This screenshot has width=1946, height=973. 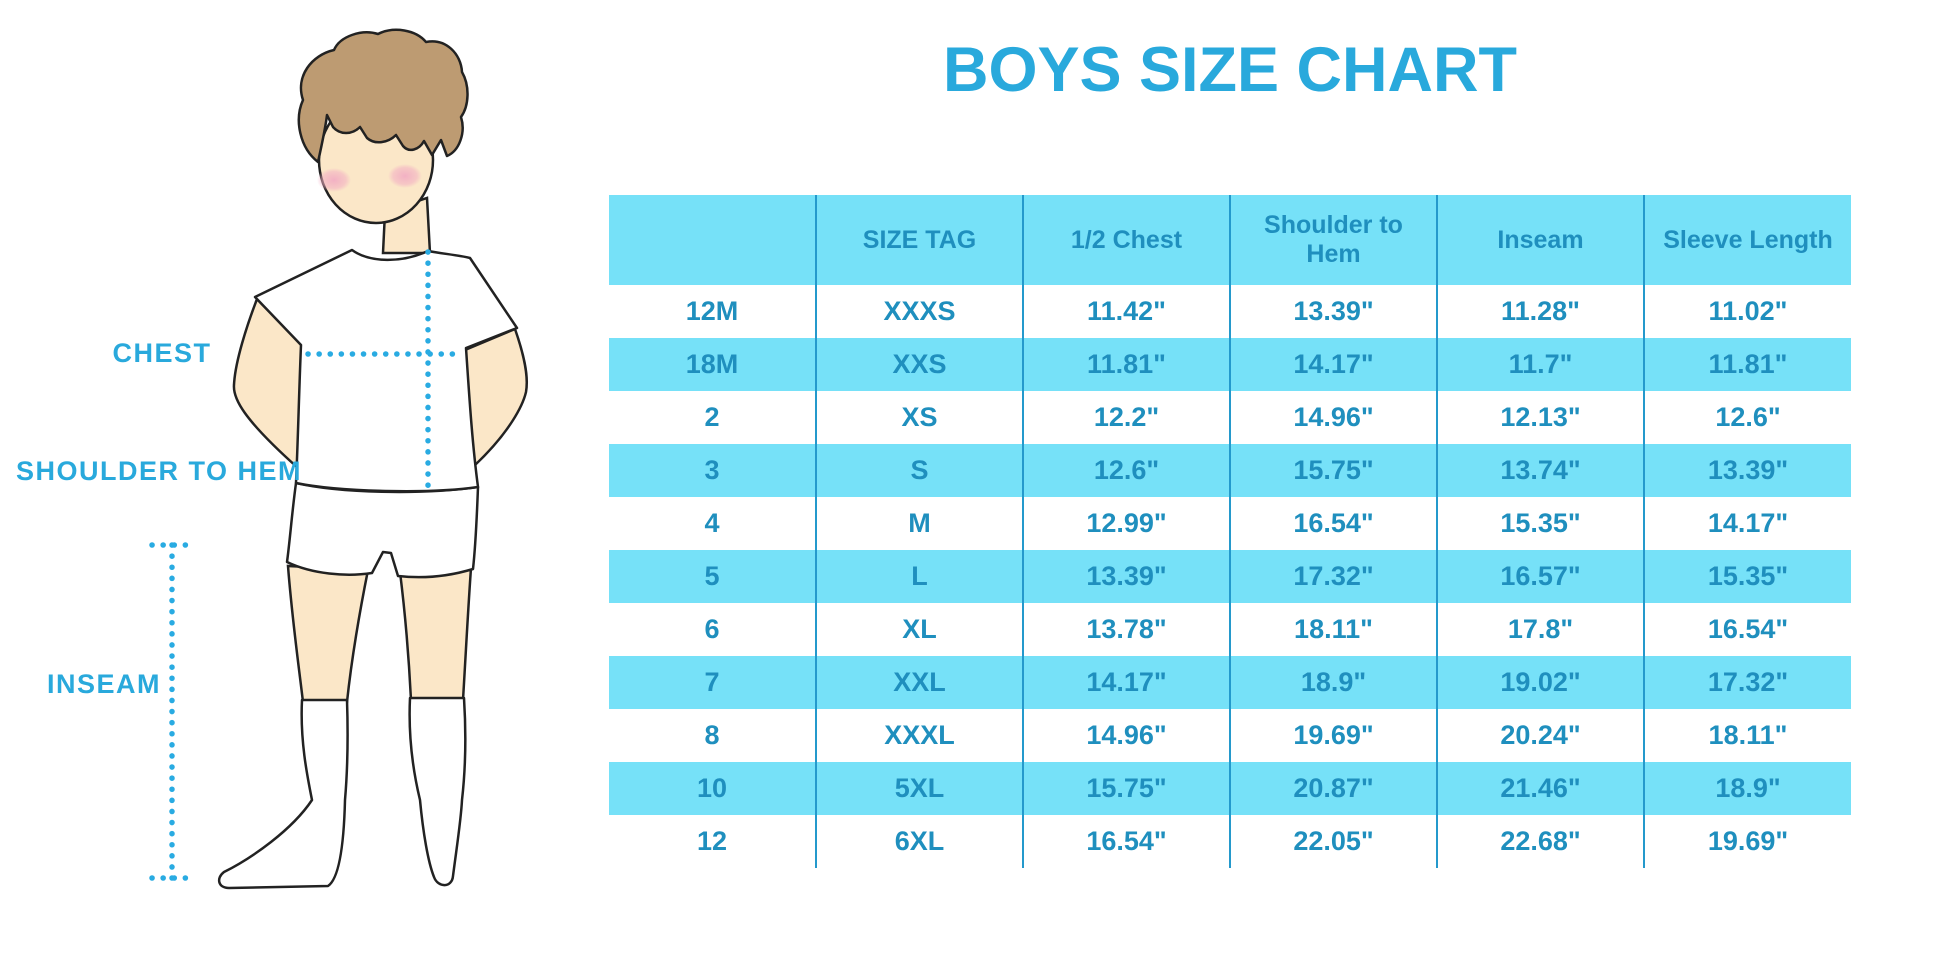 I want to click on cell-shoulder-to-hem: 19.69", so click(x=1333, y=735).